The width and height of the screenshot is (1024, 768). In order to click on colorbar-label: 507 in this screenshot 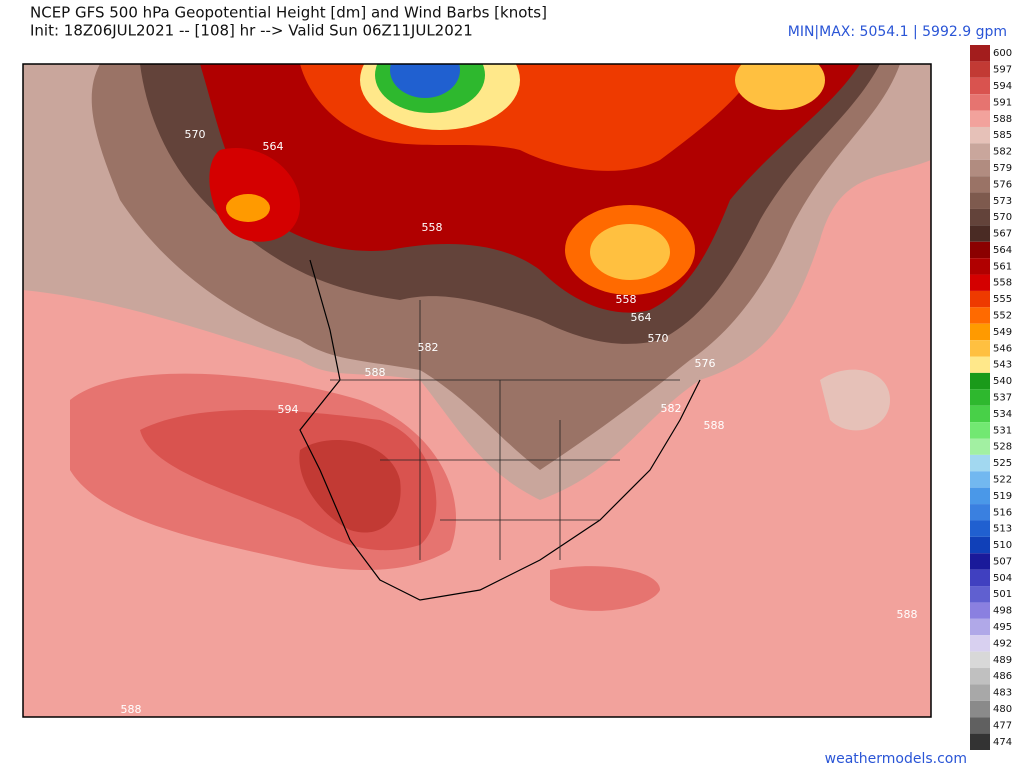, I will do `click(1002, 561)`.